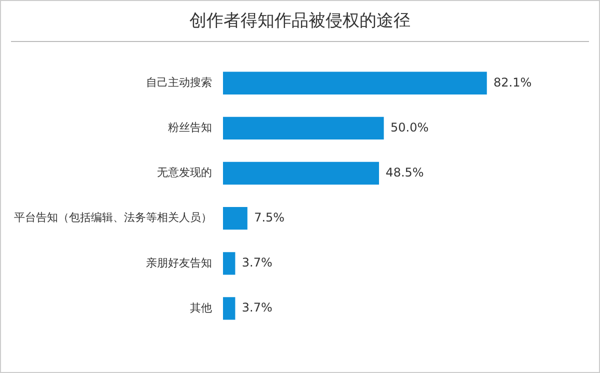  Describe the element at coordinates (179, 82) in the screenshot. I see `y-tick-label: 自己主动搜索` at that location.